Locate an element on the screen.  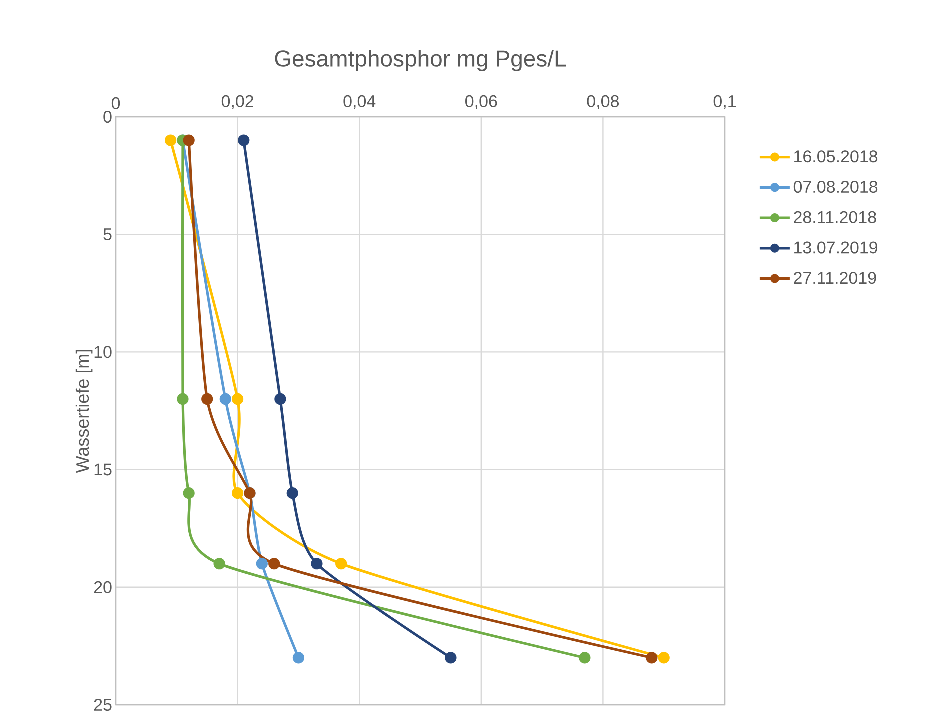
x-tick-label: 0,06 is located at coordinates (482, 102).